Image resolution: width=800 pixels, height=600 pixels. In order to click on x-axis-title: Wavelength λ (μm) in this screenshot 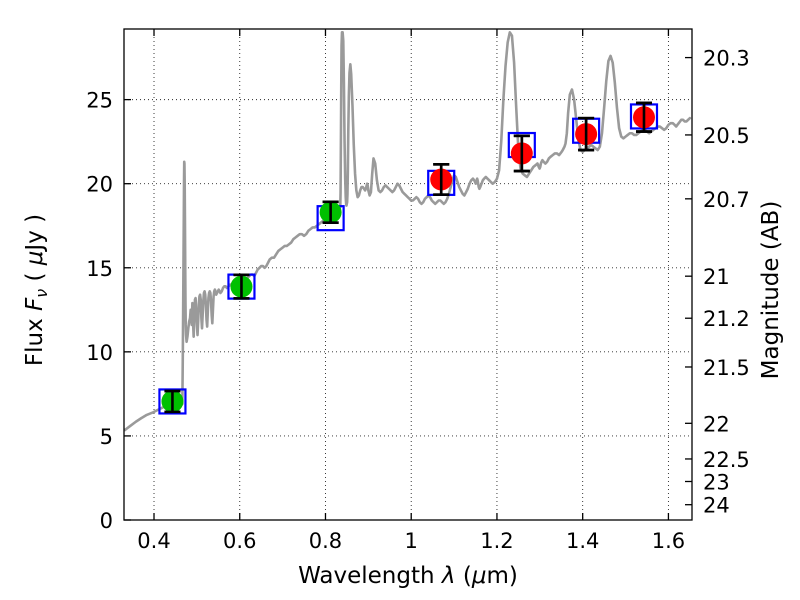, I will do `click(408, 576)`.